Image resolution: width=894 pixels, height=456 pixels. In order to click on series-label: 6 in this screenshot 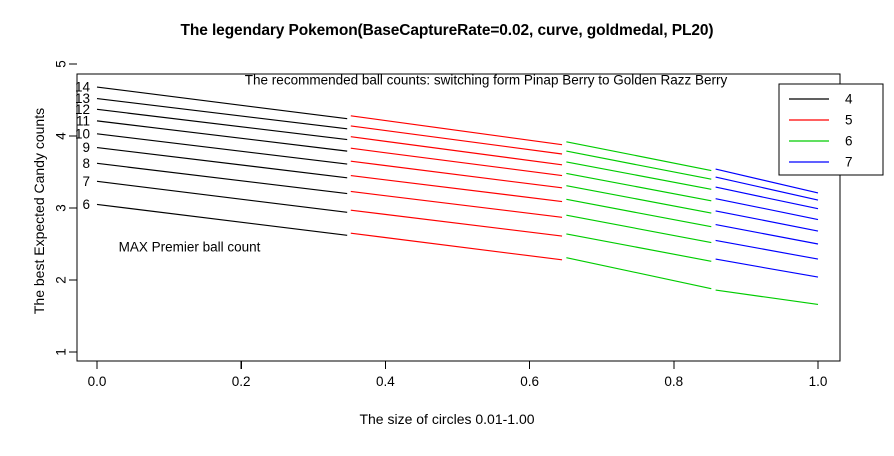, I will do `click(86, 204)`.